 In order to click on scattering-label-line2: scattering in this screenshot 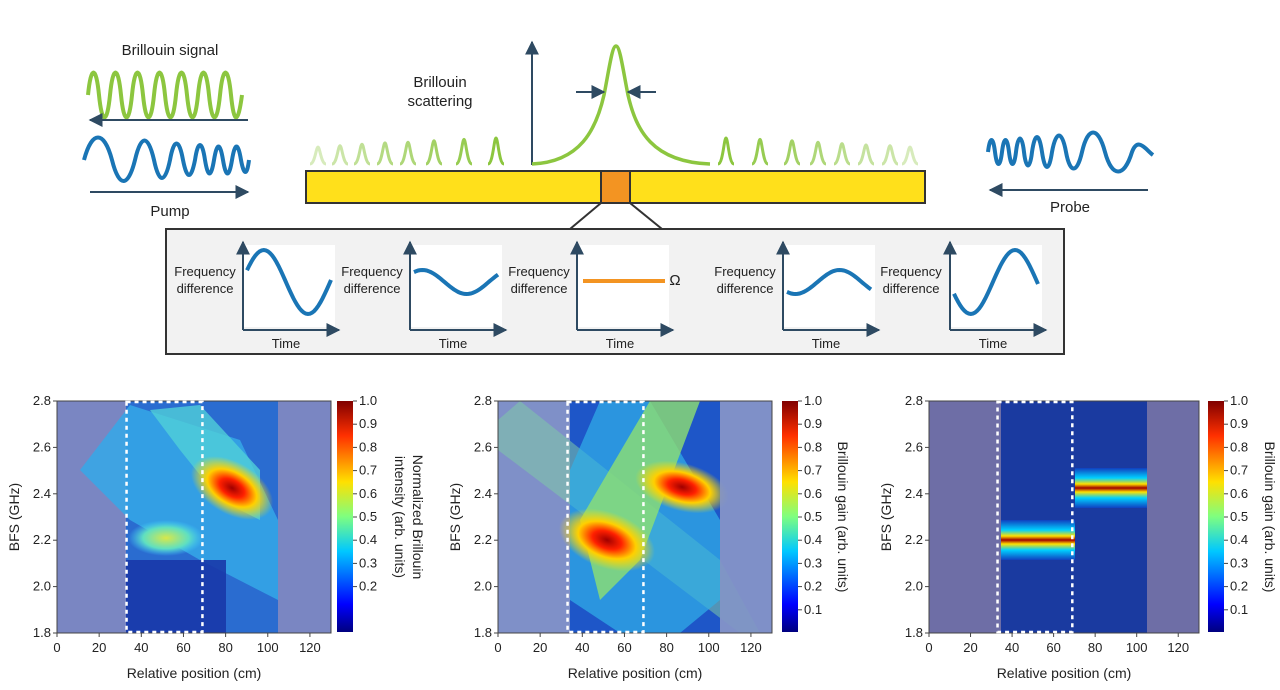, I will do `click(439, 101)`.